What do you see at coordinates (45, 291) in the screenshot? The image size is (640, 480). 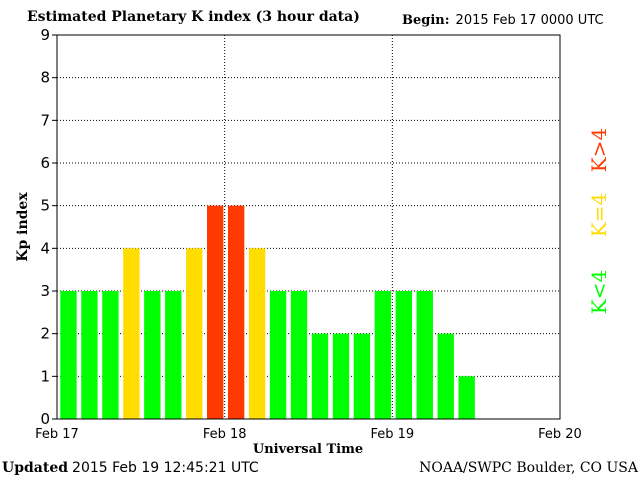 I see `y-tick-label: 3` at bounding box center [45, 291].